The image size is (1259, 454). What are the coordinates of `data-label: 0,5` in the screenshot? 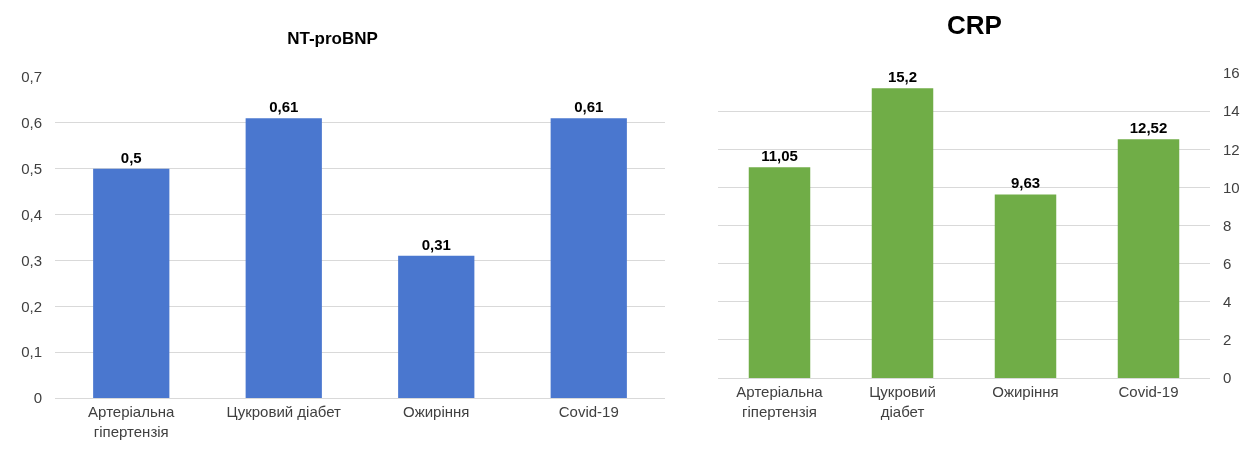 It's located at (131, 157).